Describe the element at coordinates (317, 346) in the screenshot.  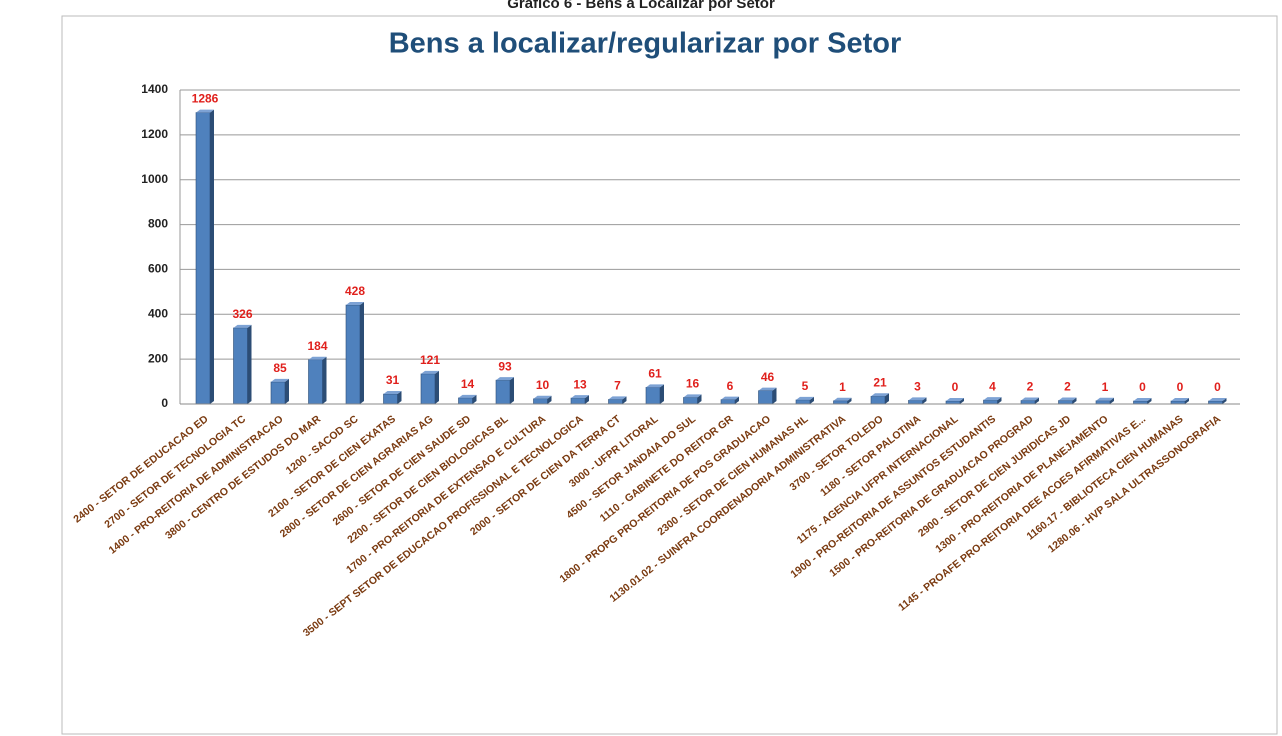
I see `value-label: 184` at that location.